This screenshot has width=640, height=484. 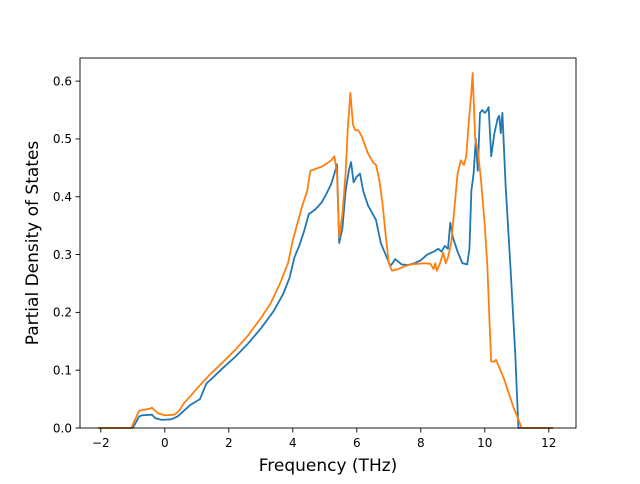 I want to click on y-axis: 0.0 0.1 0.2 0.3 0.4 0.5 0.6, so click(x=66, y=254).